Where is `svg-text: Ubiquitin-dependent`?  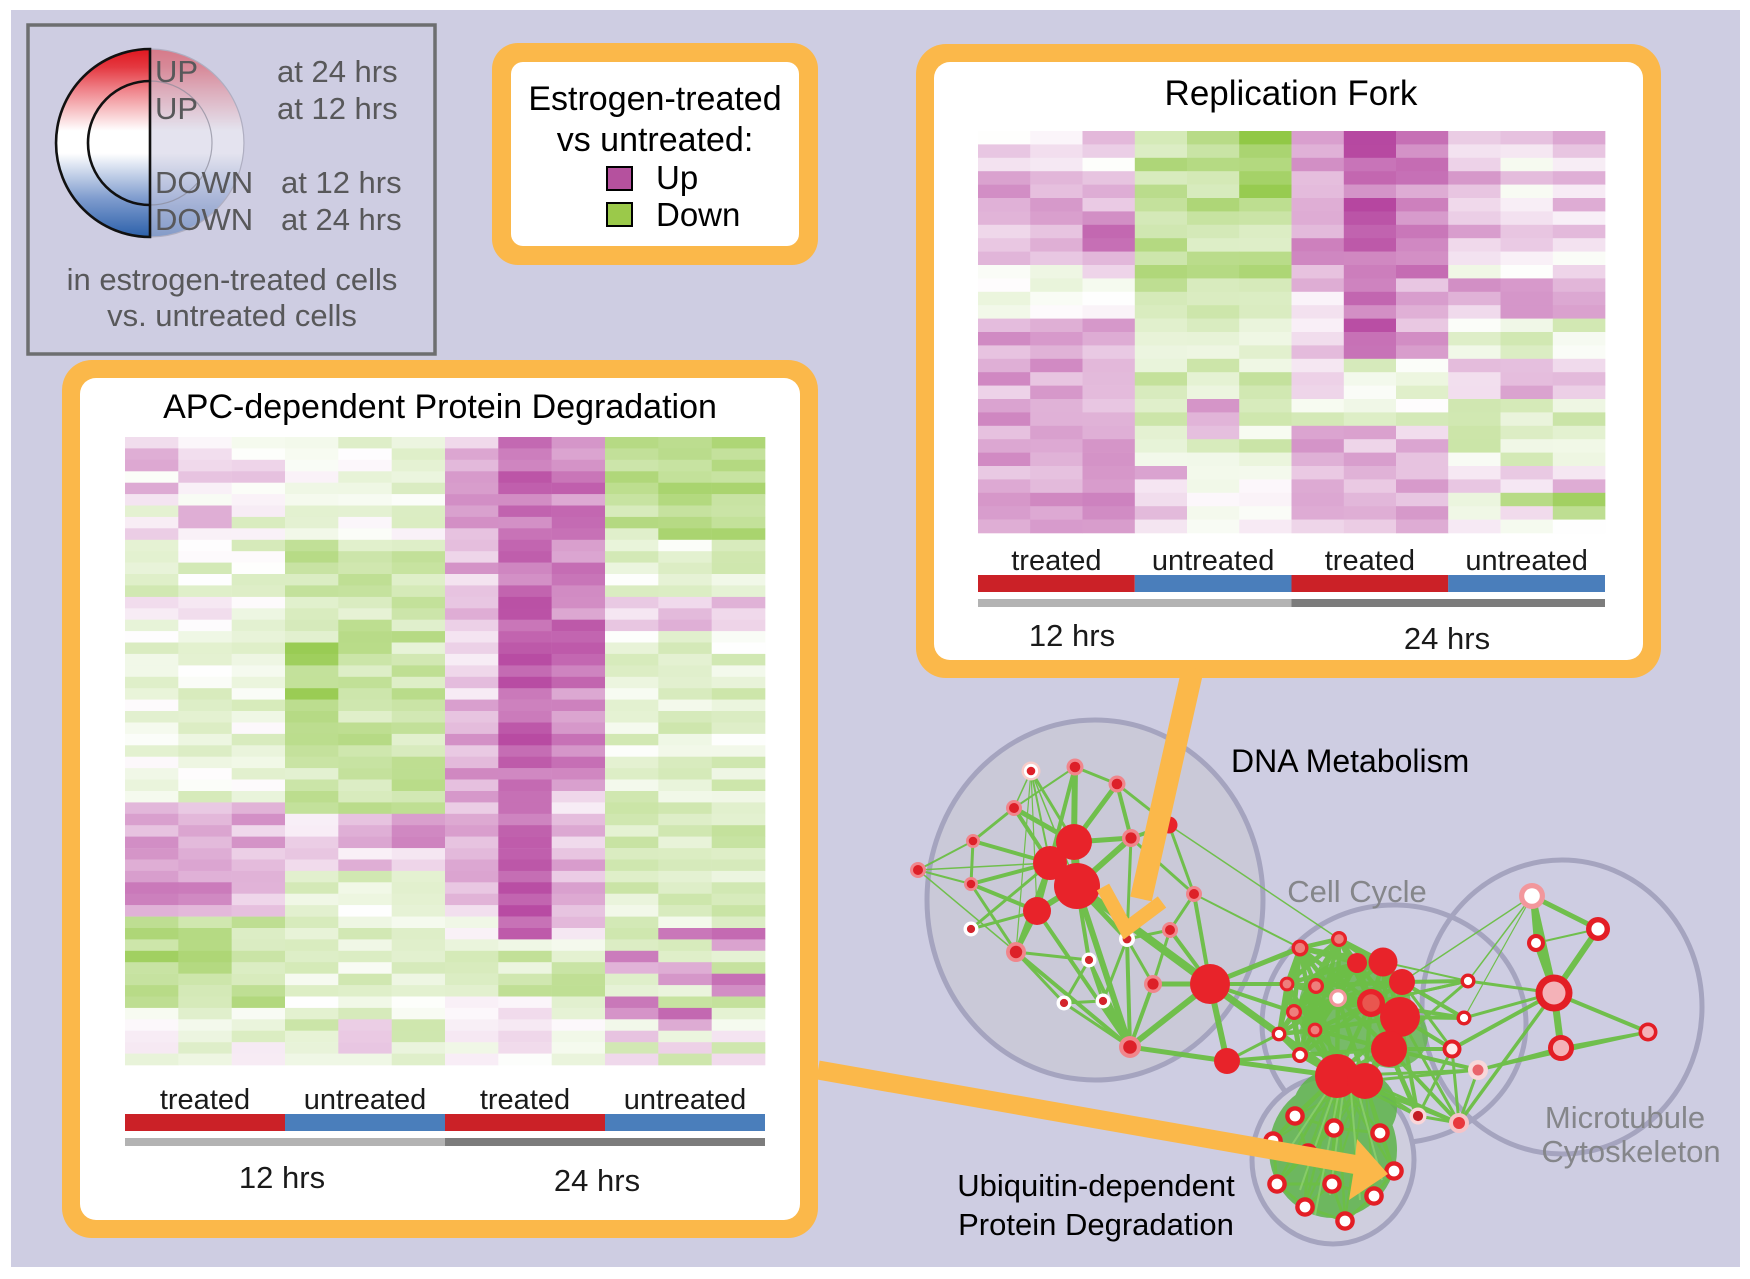 svg-text: Ubiquitin-dependent is located at coordinates (1096, 1185).